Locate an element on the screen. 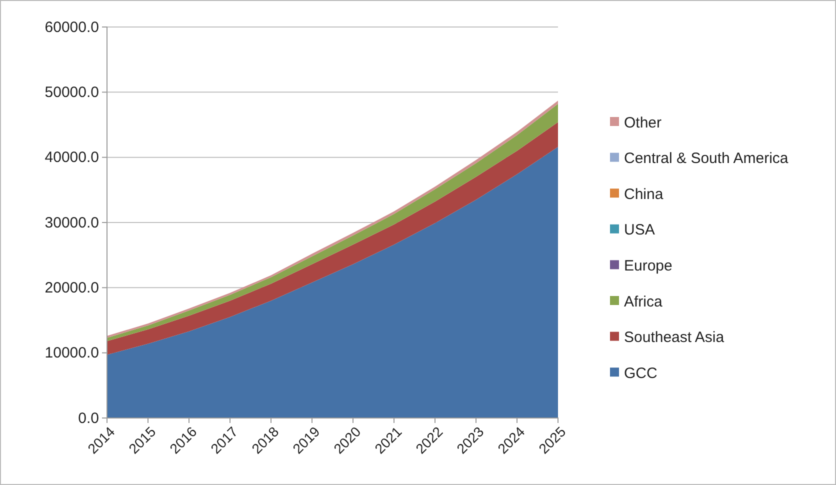 This screenshot has width=836, height=485. legend-label: Southeast Asia is located at coordinates (674, 337).